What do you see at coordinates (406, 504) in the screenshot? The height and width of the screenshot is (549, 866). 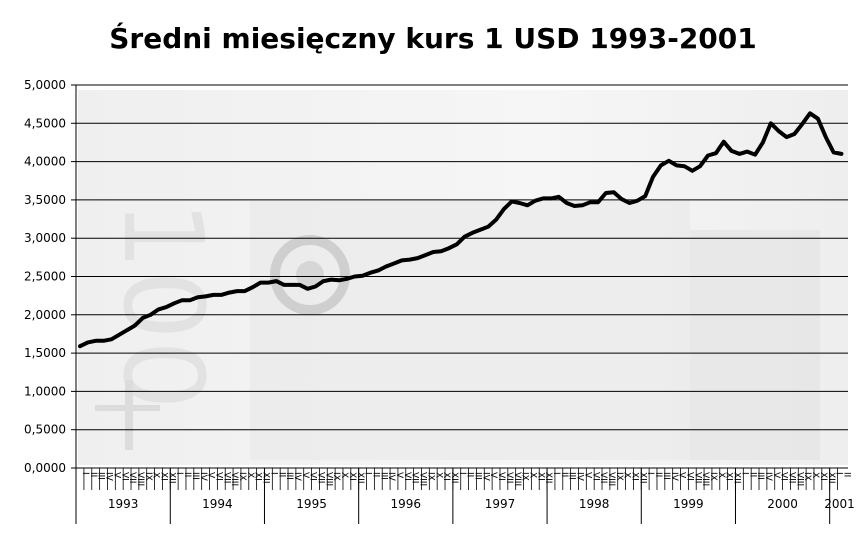 I see `year-label: 1996` at bounding box center [406, 504].